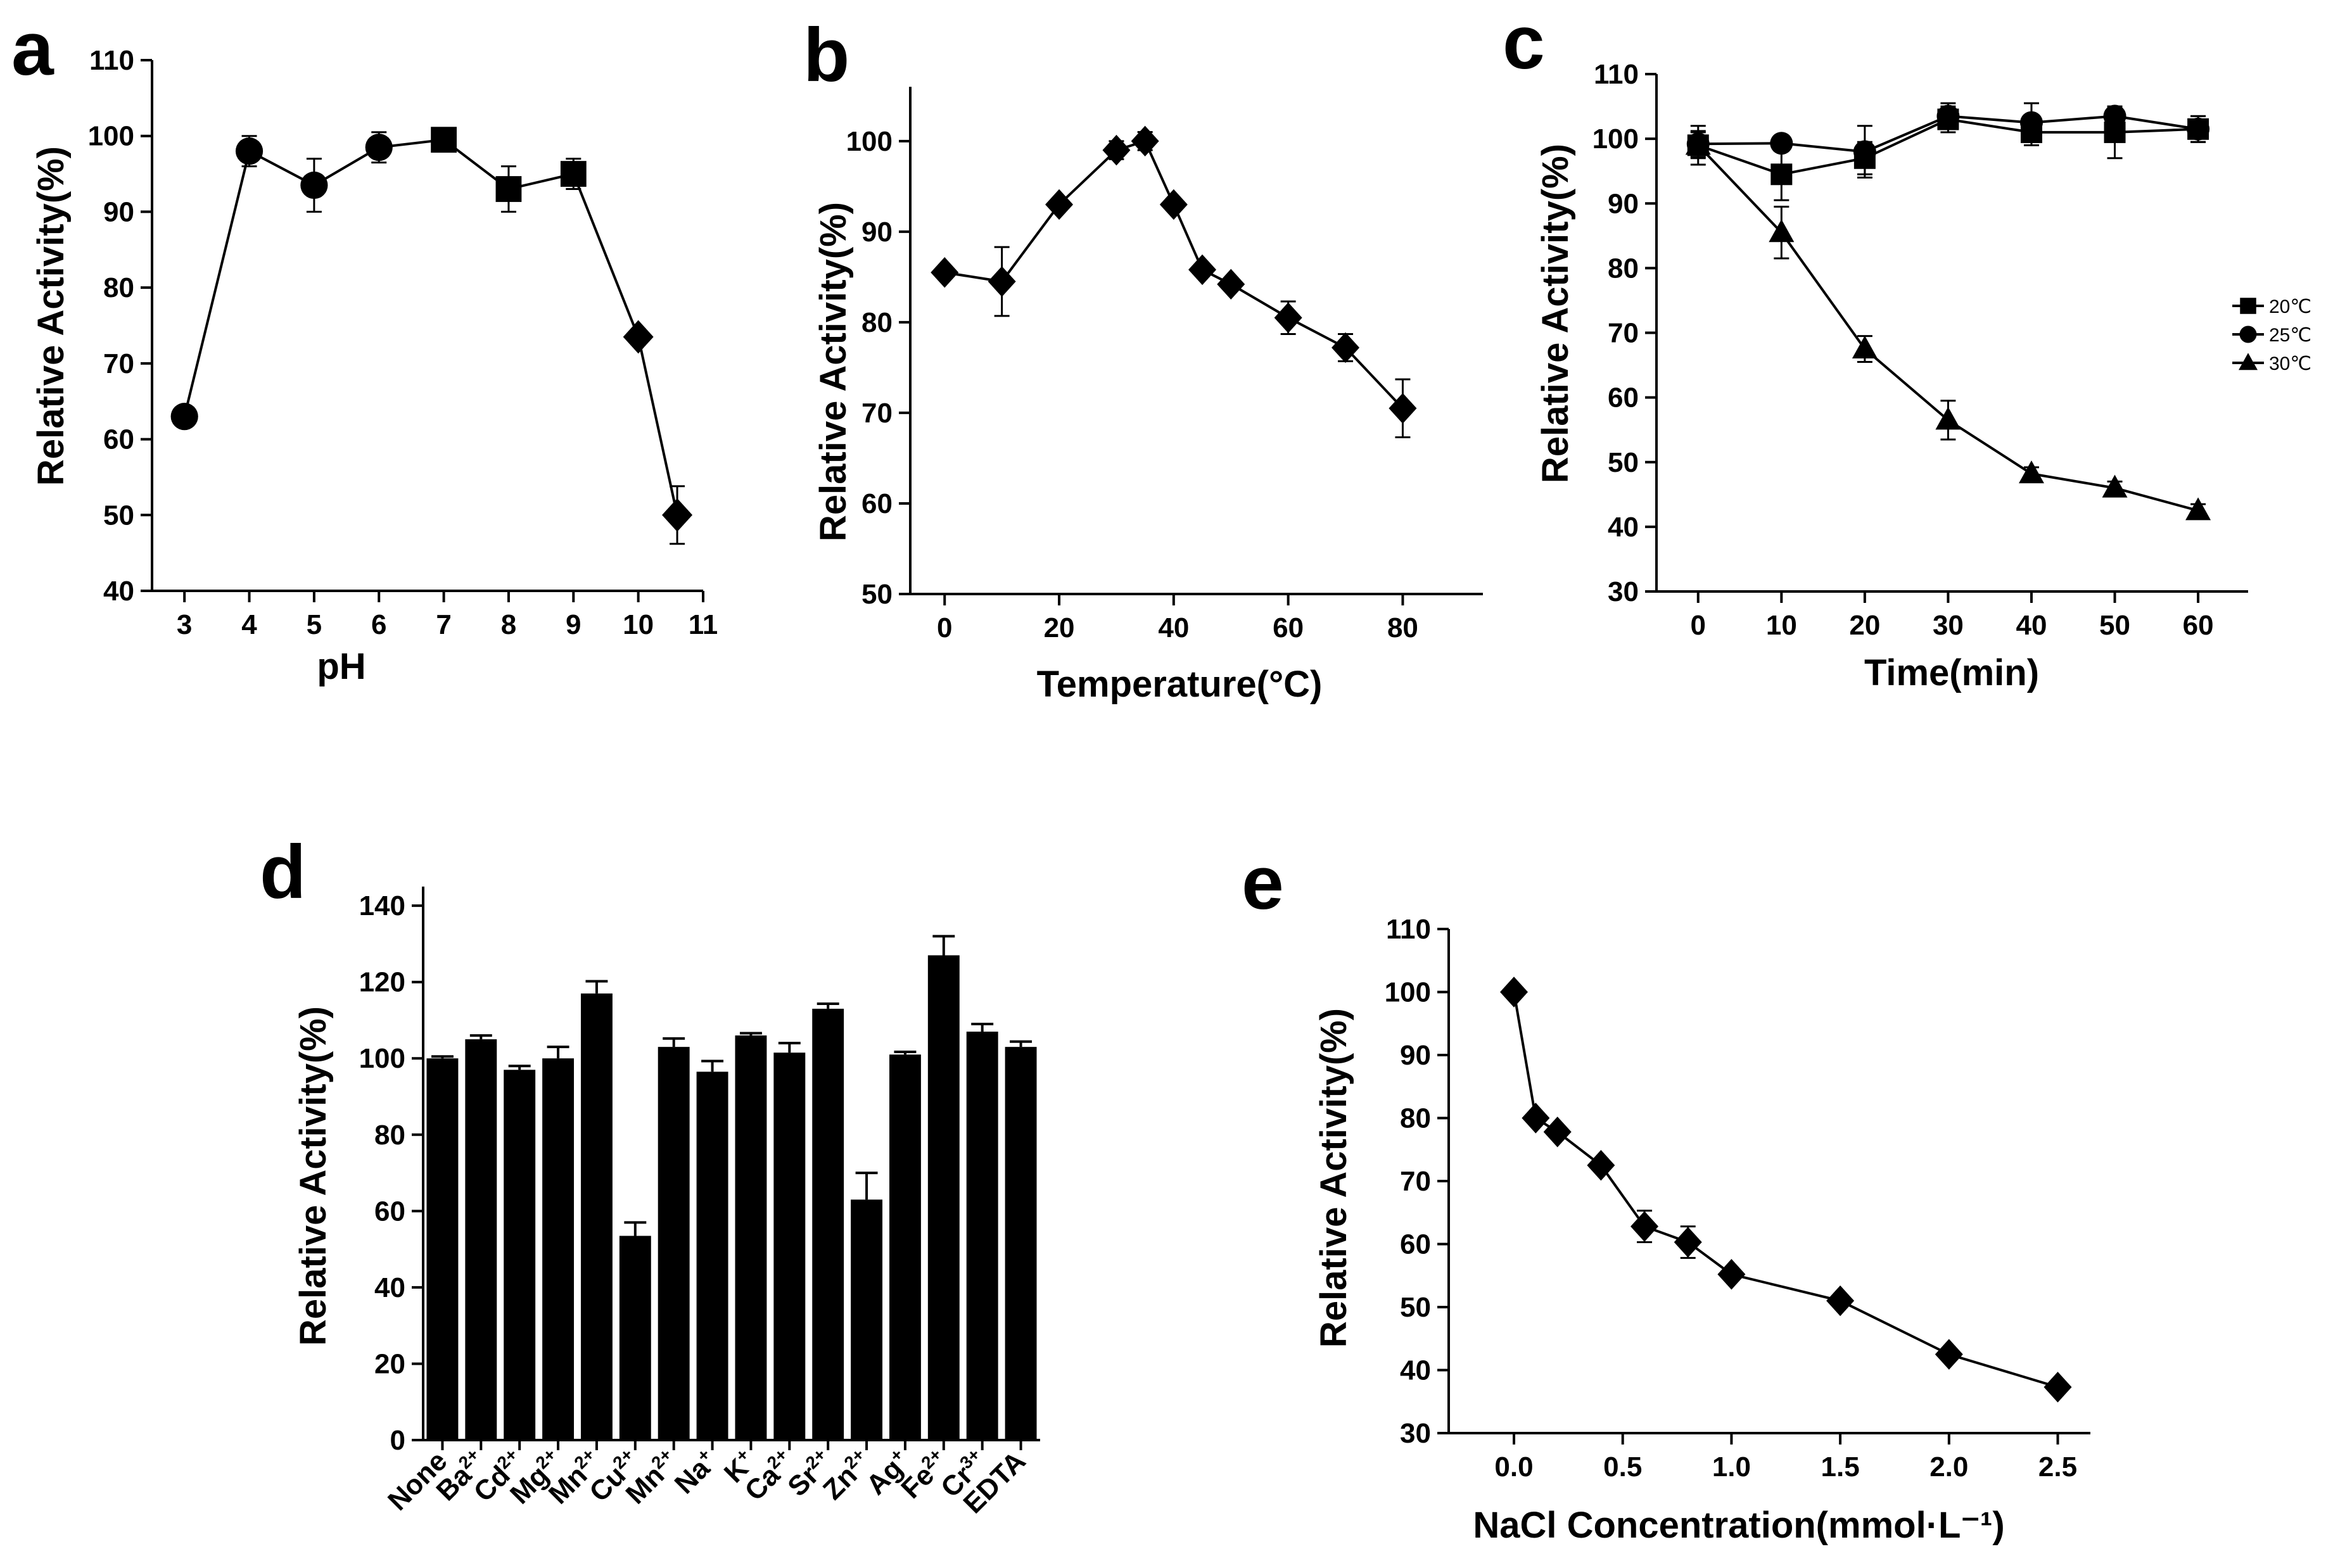 The image size is (2352, 1568). I want to click on x-tick-label: 5, so click(315, 624).